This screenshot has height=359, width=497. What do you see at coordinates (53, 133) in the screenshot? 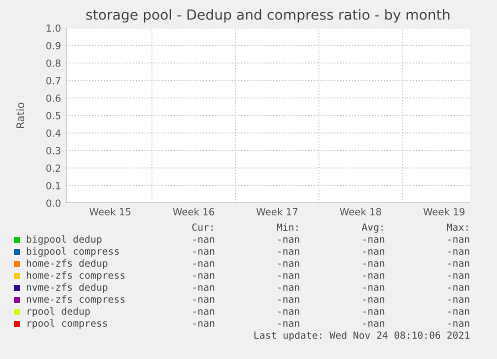
I see `y-tick-label: 0.4` at bounding box center [53, 133].